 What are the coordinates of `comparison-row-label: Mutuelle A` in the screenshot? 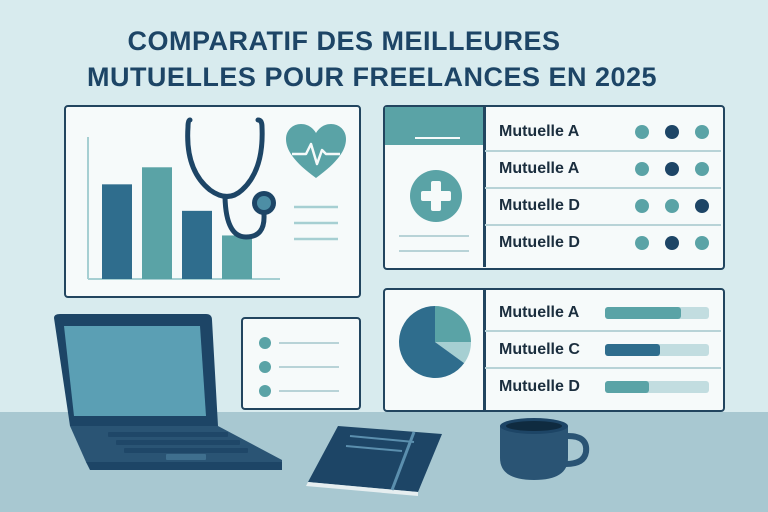 It's located at (539, 312).